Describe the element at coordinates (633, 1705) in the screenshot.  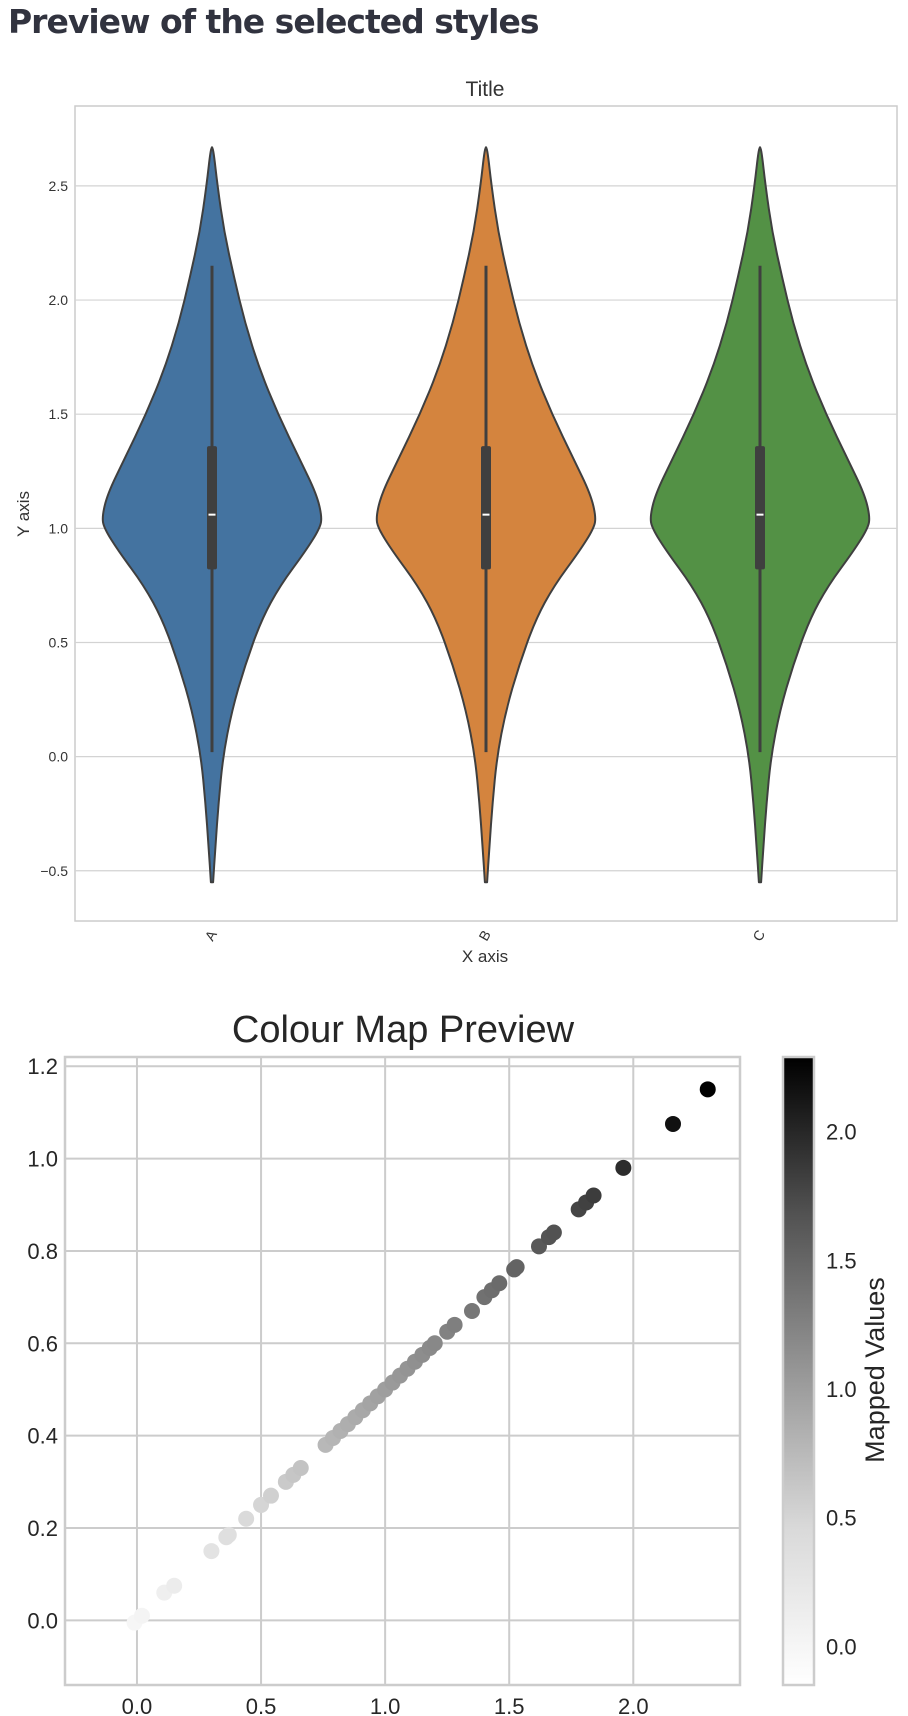
I see `scatter-x-tick-label: 2.0` at that location.